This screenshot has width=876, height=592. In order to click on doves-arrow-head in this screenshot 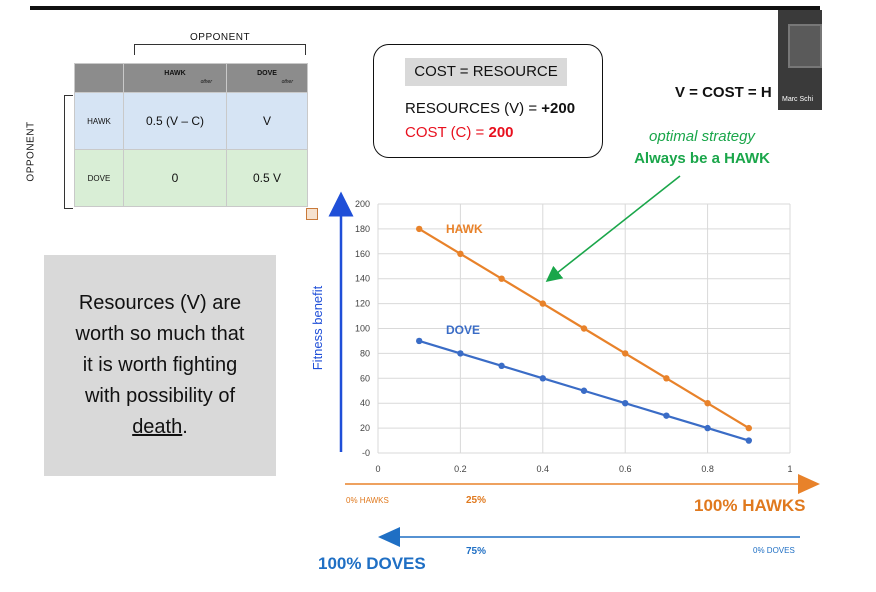, I will do `click(389, 537)`.